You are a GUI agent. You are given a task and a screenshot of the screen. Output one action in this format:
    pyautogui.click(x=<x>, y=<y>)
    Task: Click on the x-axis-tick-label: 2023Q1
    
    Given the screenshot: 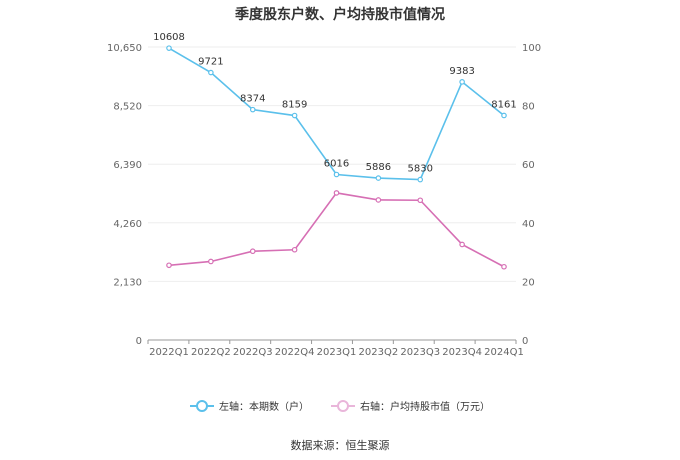 What is the action you would take?
    pyautogui.click(x=337, y=352)
    